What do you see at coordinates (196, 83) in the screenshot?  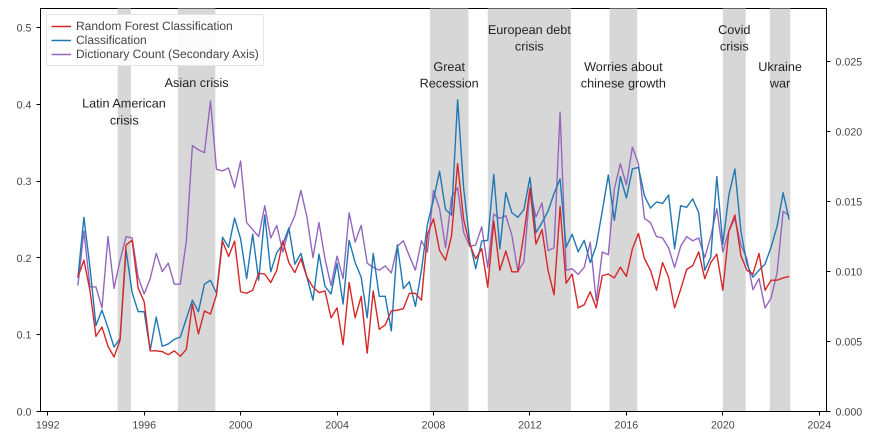 I see `band-label: Asian crisis` at bounding box center [196, 83].